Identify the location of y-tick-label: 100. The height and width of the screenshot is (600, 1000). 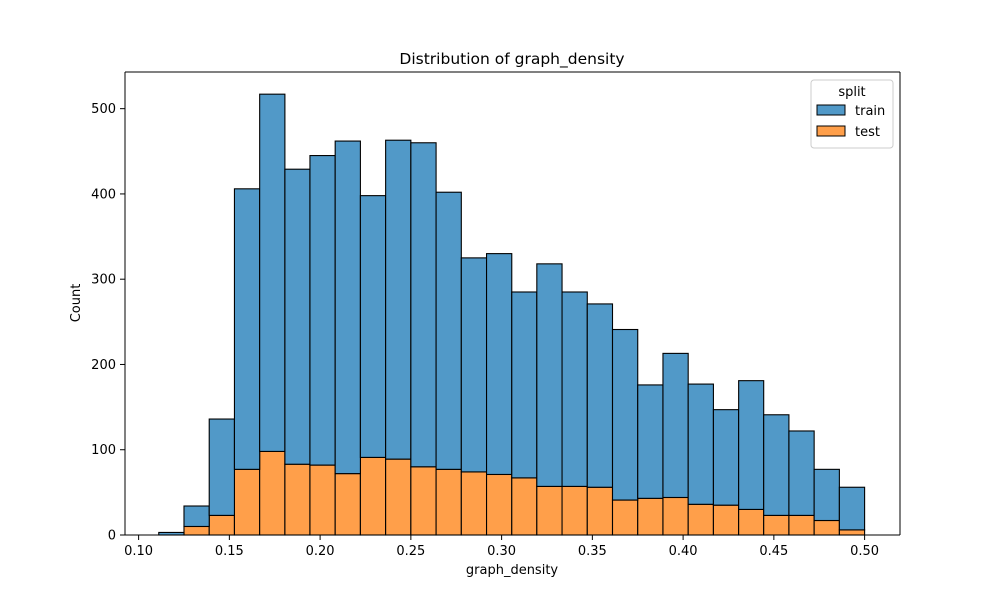
(103, 450).